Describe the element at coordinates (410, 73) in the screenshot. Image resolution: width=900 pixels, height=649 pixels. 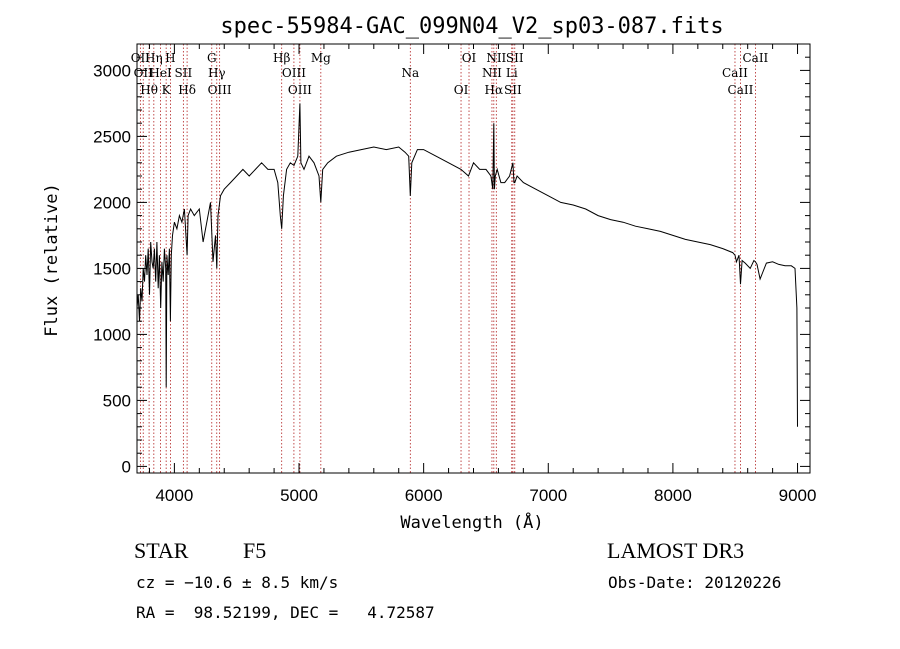
I see `line-marker-label: Na` at that location.